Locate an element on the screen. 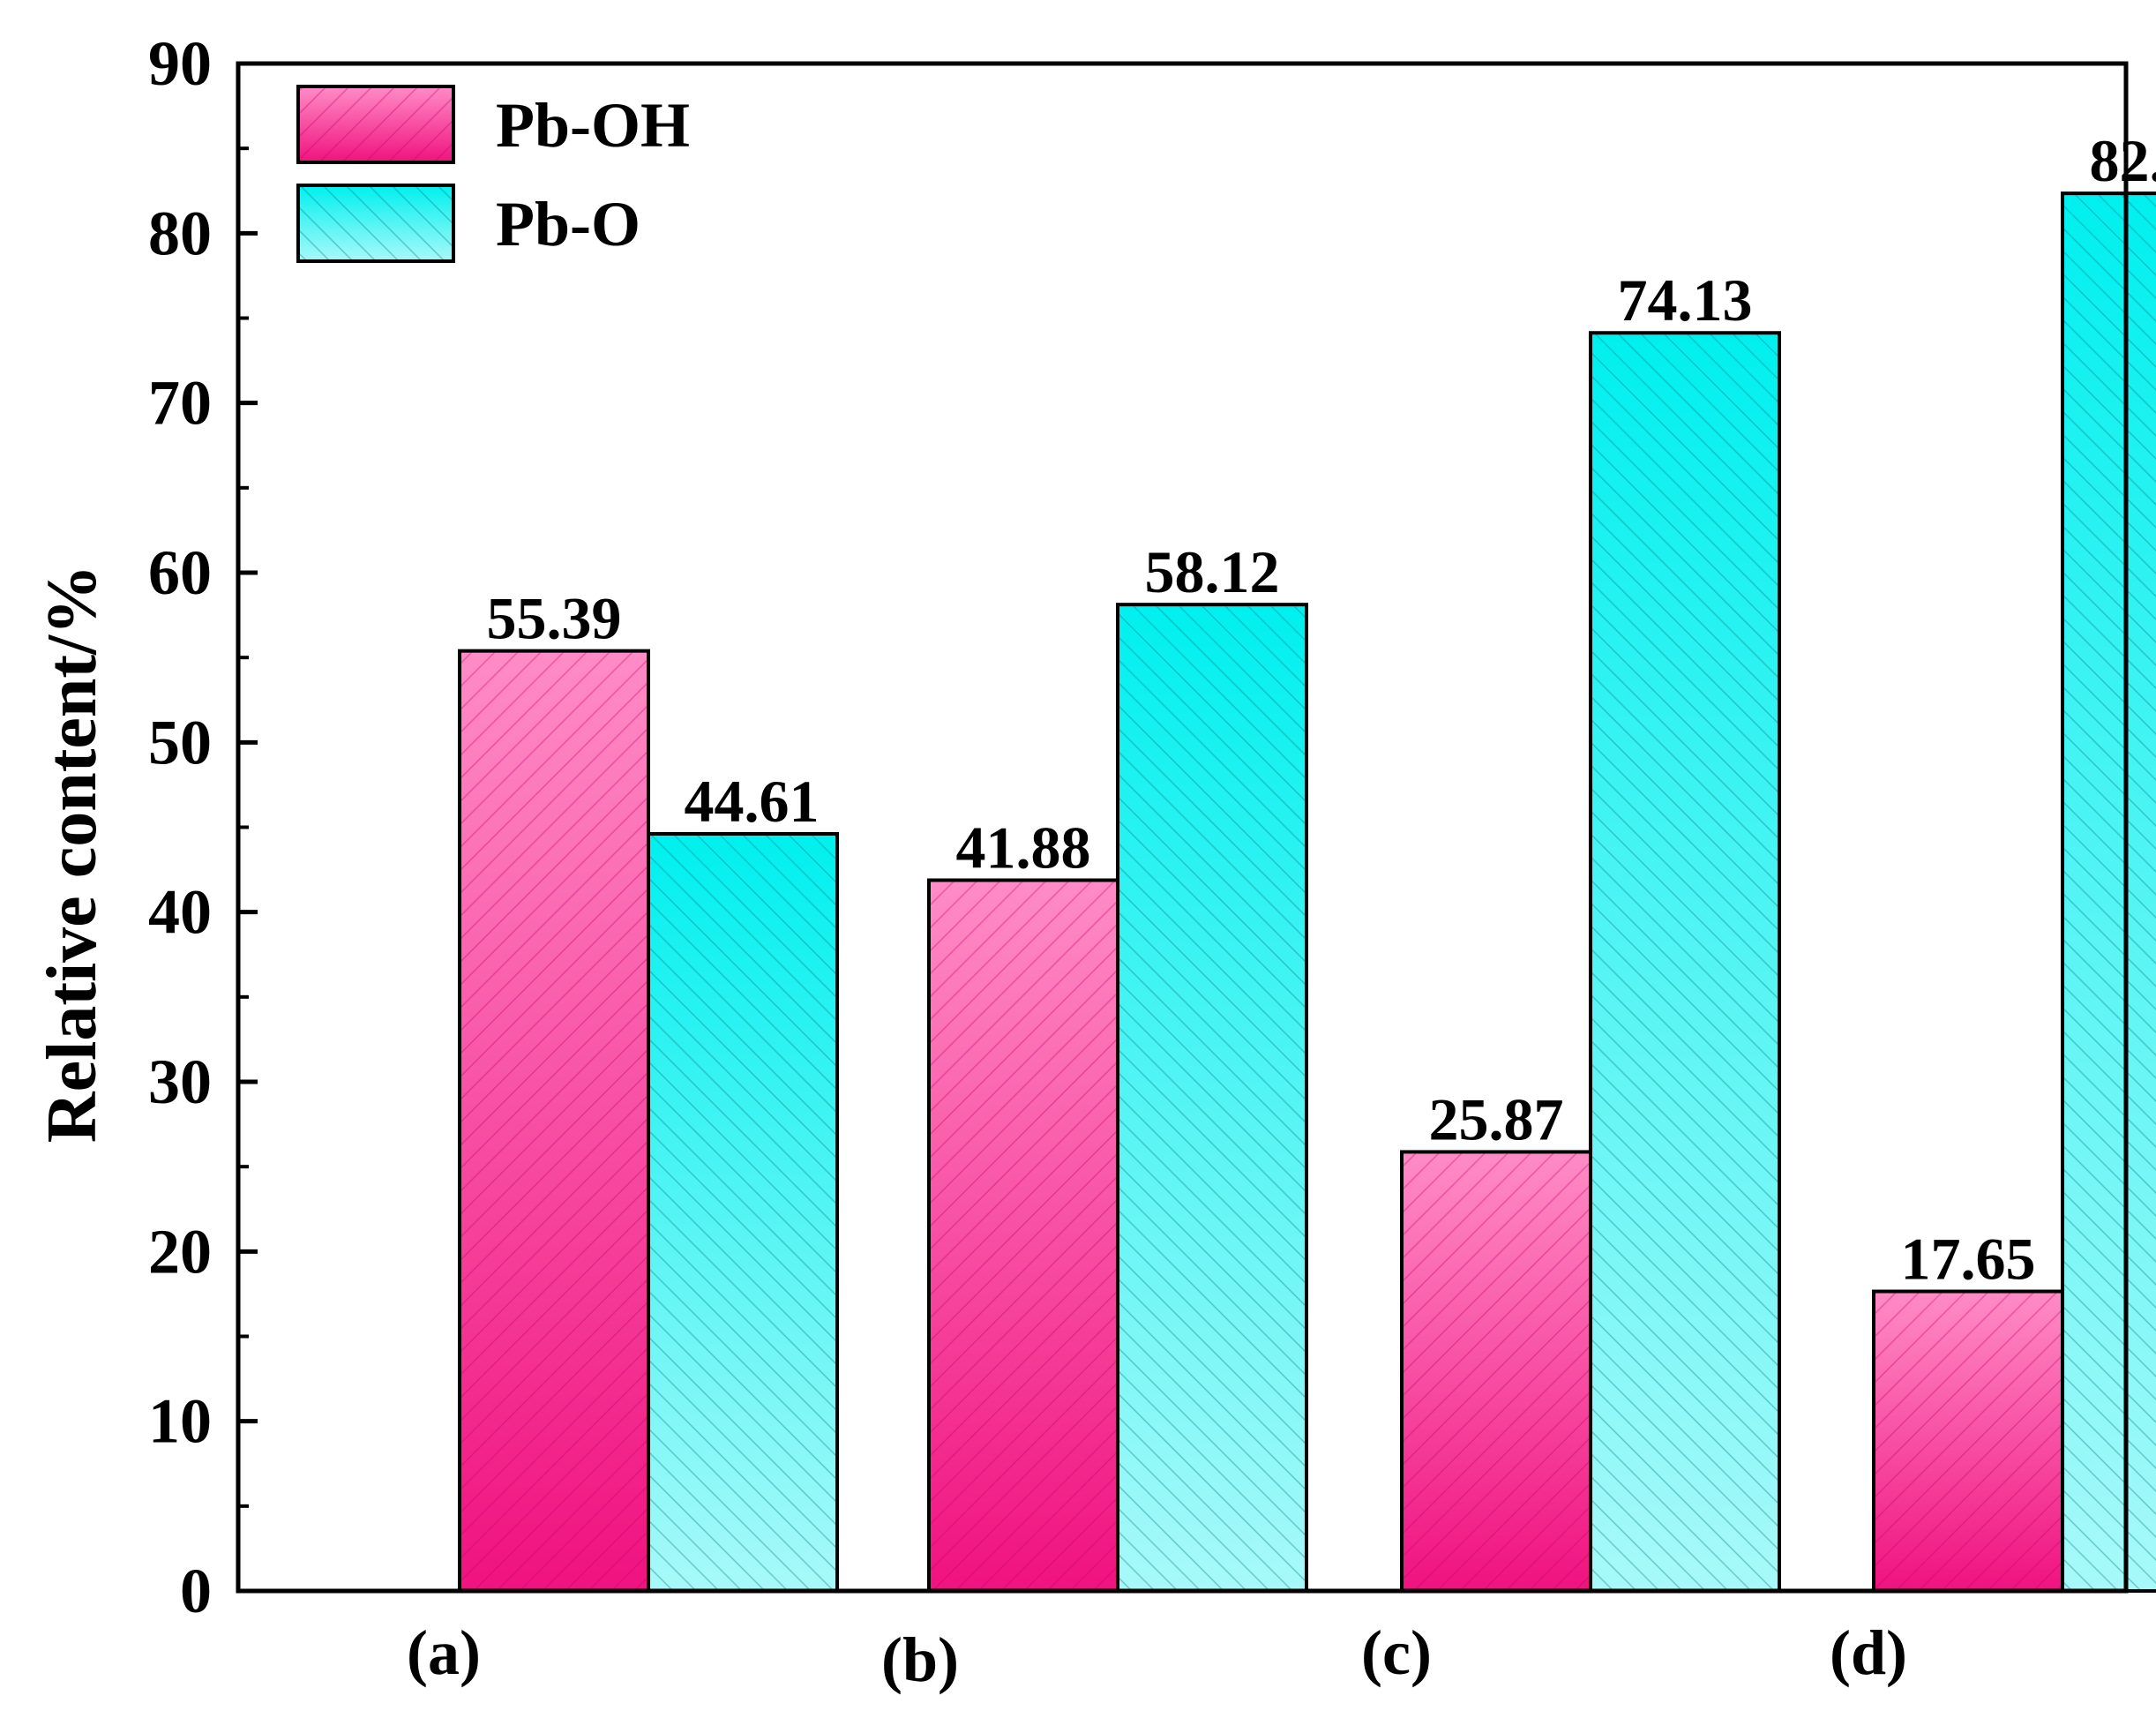 The height and width of the screenshot is (1718, 2156). y-tick-label: 70 is located at coordinates (180, 404).